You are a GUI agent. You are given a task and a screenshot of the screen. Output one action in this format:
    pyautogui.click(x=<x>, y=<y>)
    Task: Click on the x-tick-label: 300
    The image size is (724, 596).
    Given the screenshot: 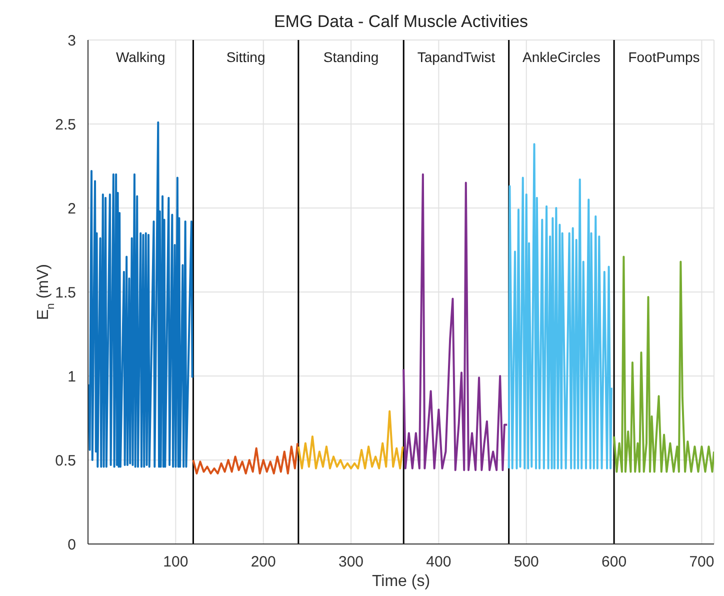 What is the action you would take?
    pyautogui.click(x=351, y=562)
    